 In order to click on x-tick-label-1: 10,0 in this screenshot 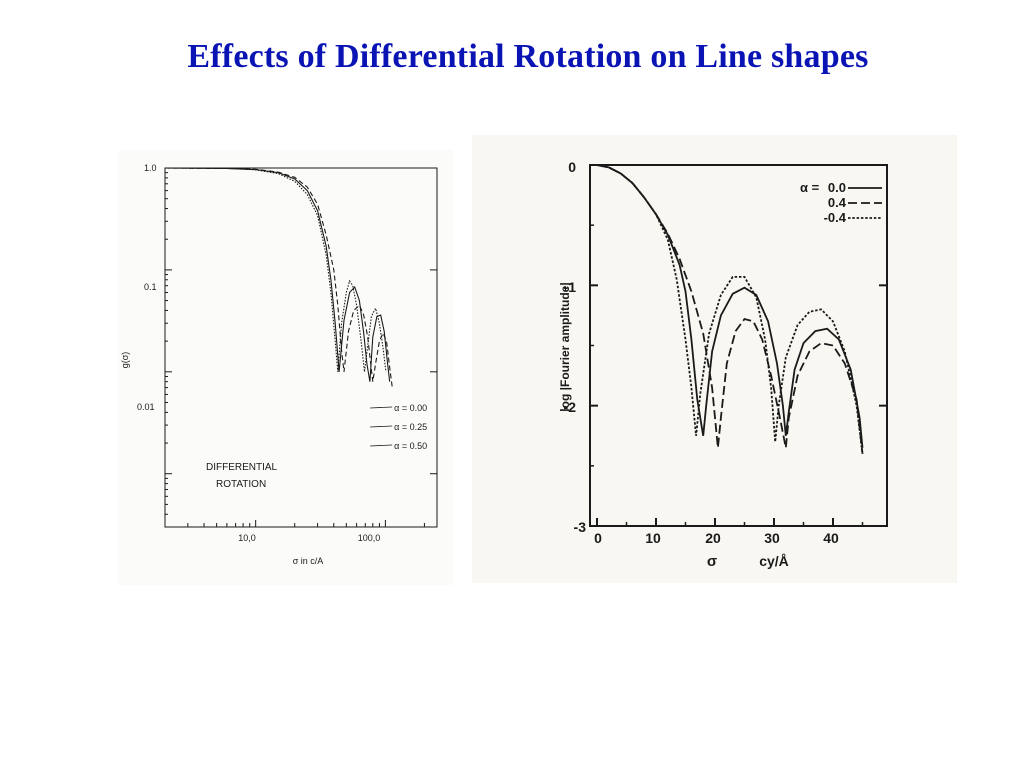, I will do `click(247, 538)`.